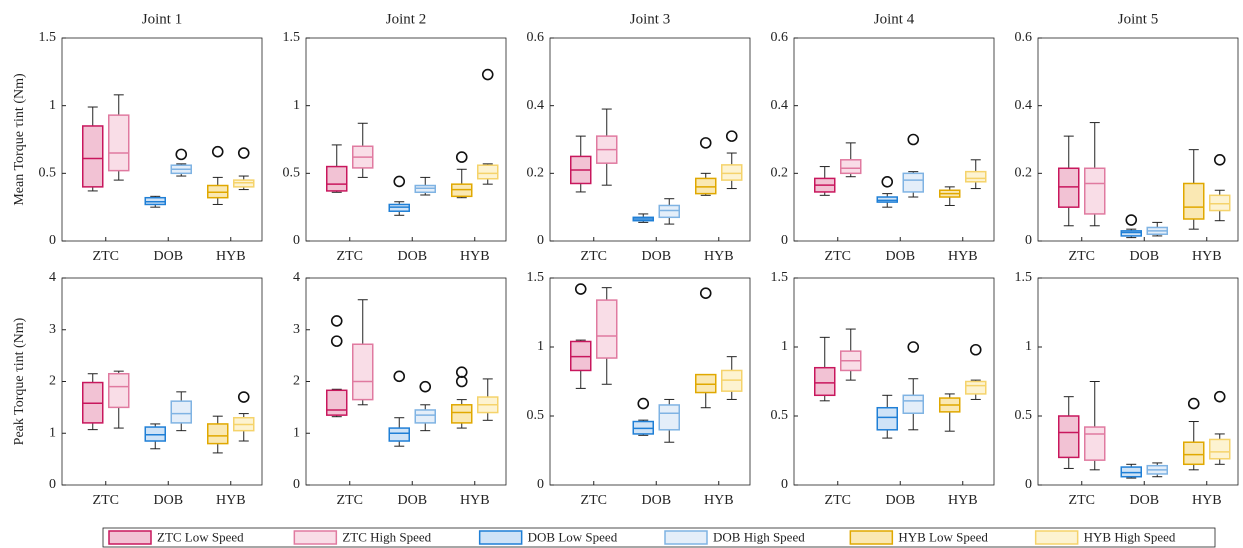 Image resolution: width=1243 pixels, height=548 pixels. I want to click on legend-label: ZTC High Speed, so click(386, 536).